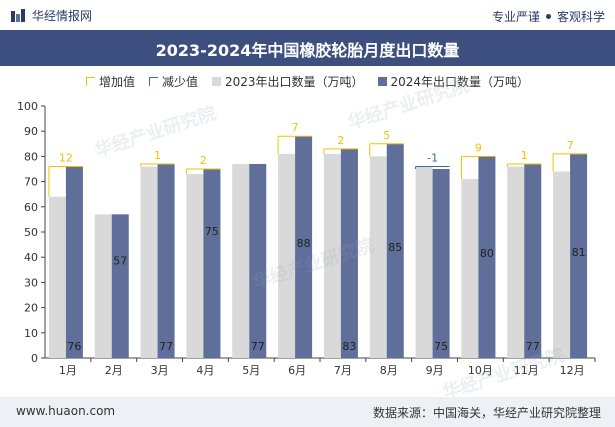 This screenshot has width=615, height=427. Describe the element at coordinates (116, 81) in the screenshot. I see `legend-label-increase: 增加值` at that location.